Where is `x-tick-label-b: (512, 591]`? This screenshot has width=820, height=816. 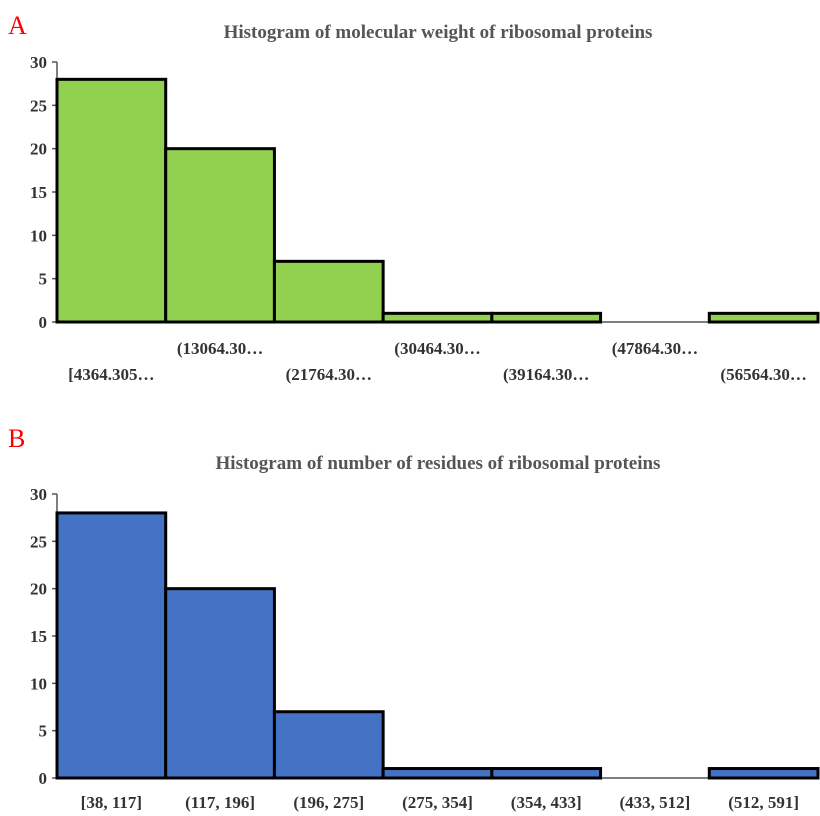
x-tick-label-b: (512, 591] is located at coordinates (763, 802).